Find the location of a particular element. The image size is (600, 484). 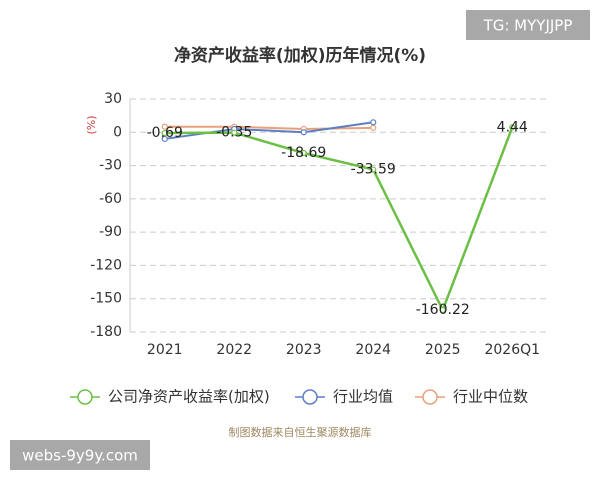

y-axis-label: (%) is located at coordinates (91, 124).